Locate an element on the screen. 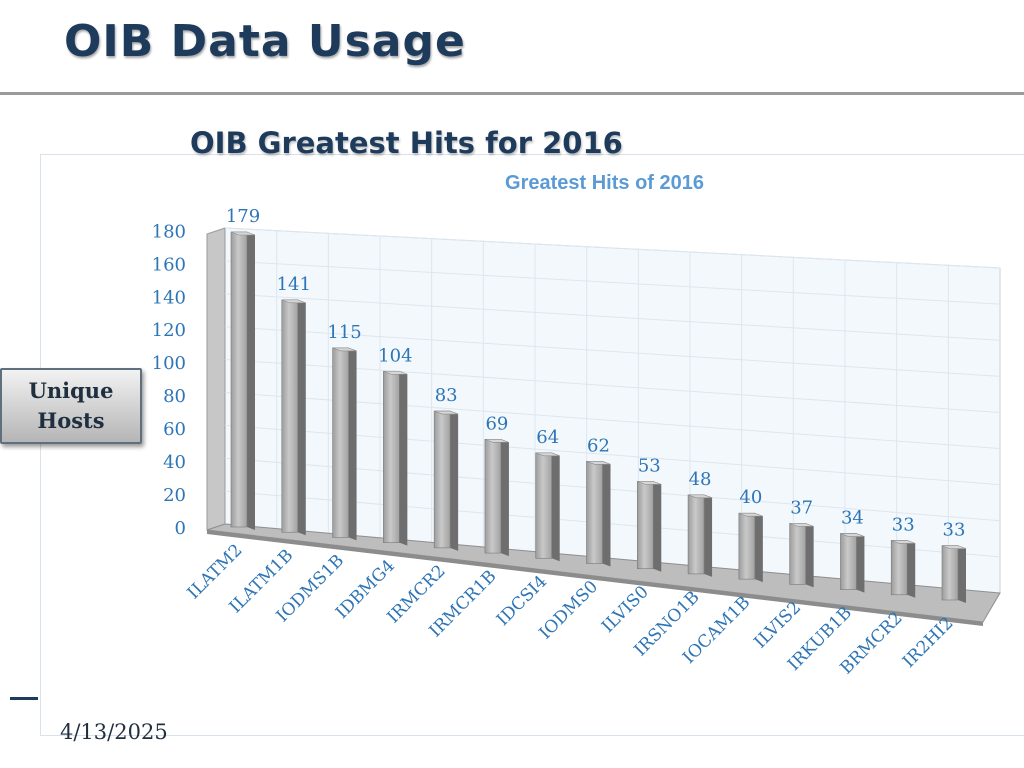  x-tick-label: IR2HI2 is located at coordinates (928, 642).